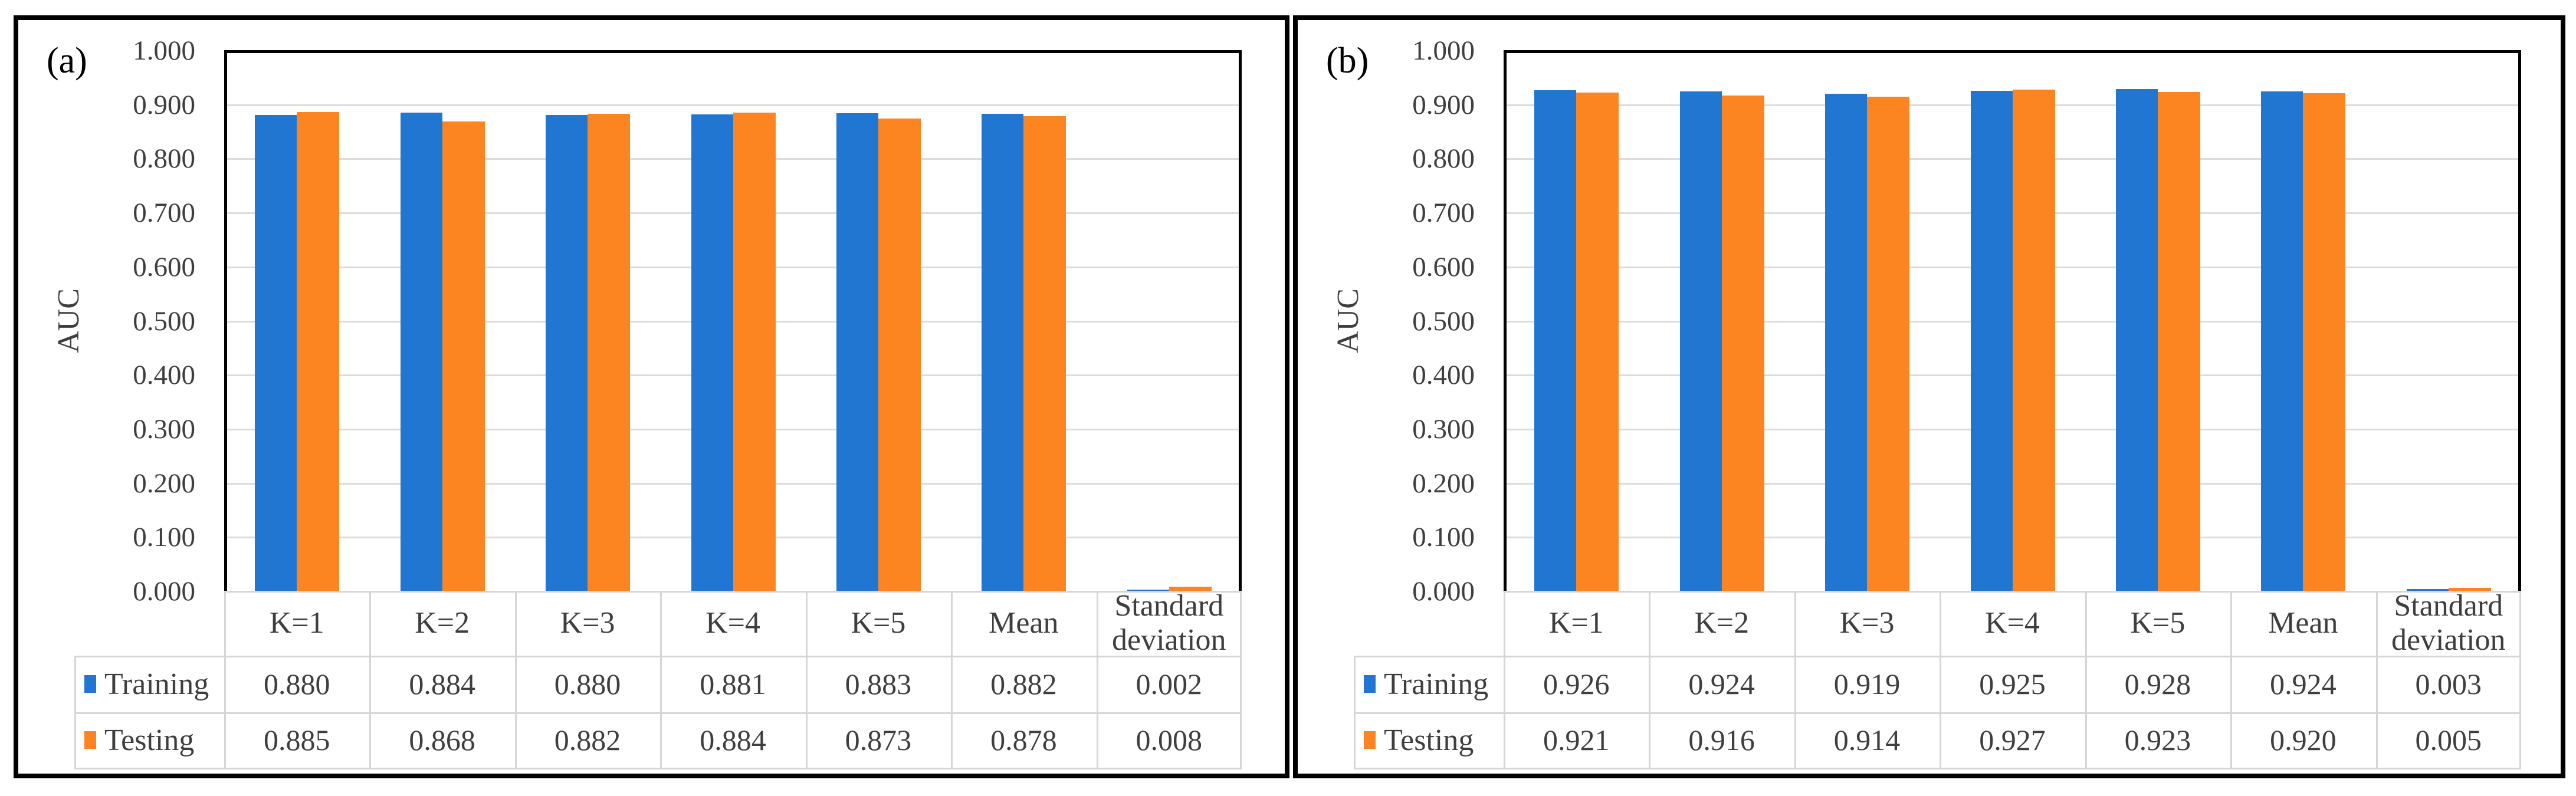 This screenshot has height=796, width=2576. What do you see at coordinates (156, 684) in the screenshot?
I see `series-name-label: Training` at bounding box center [156, 684].